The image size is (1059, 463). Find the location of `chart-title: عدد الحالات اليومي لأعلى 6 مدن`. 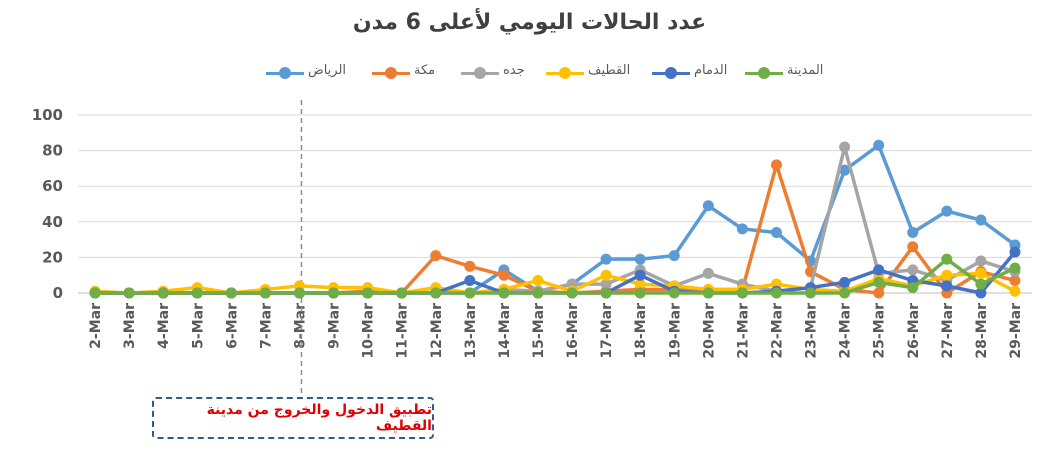

chart-title: عدد الحالات اليومي لأعلى 6 مدن is located at coordinates (529, 22).